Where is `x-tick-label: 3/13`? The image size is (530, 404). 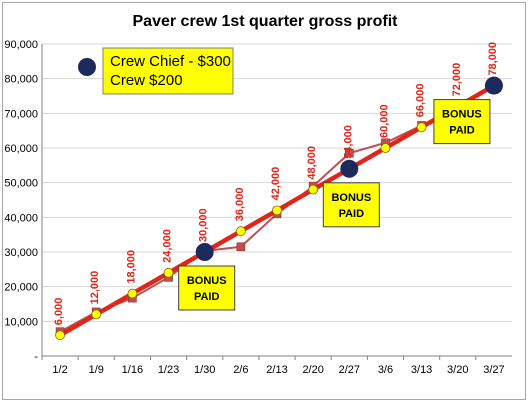
x-tick-label: 3/13 is located at coordinates (421, 370).